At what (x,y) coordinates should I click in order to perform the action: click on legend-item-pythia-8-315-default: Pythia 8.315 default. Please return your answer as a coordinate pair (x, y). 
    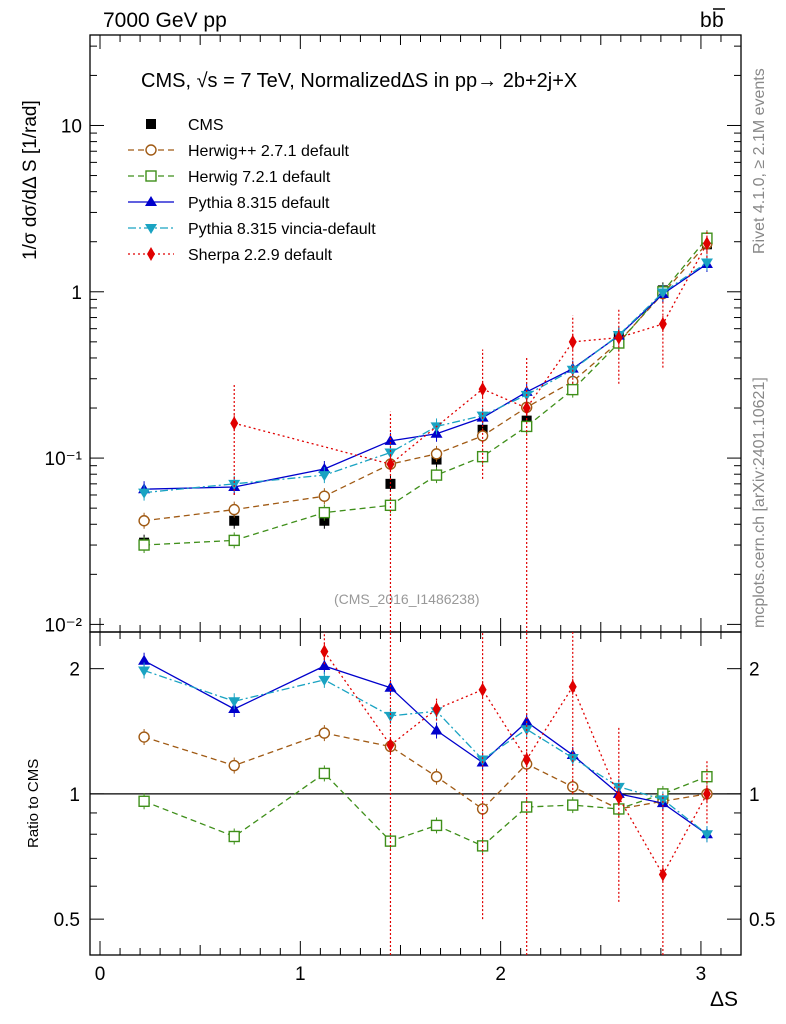
    Looking at the image, I should click on (229, 203).